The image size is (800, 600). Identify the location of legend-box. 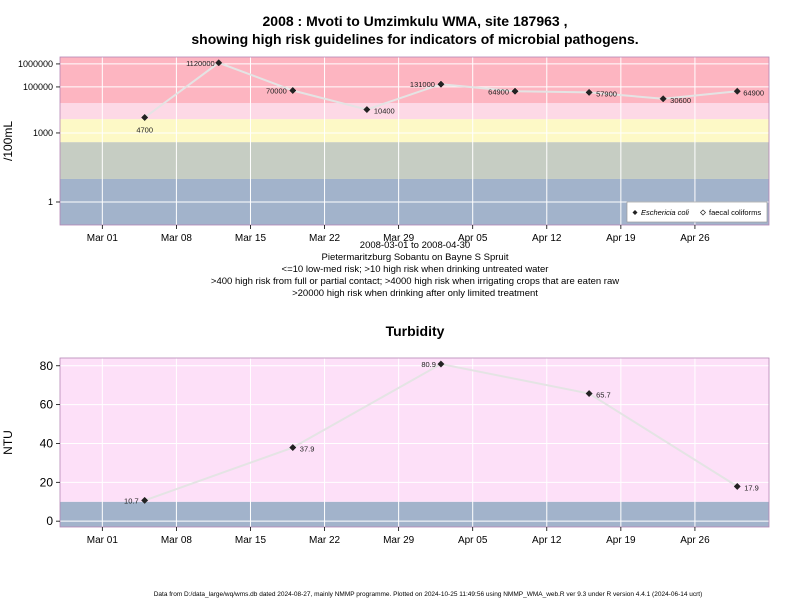
(697, 212).